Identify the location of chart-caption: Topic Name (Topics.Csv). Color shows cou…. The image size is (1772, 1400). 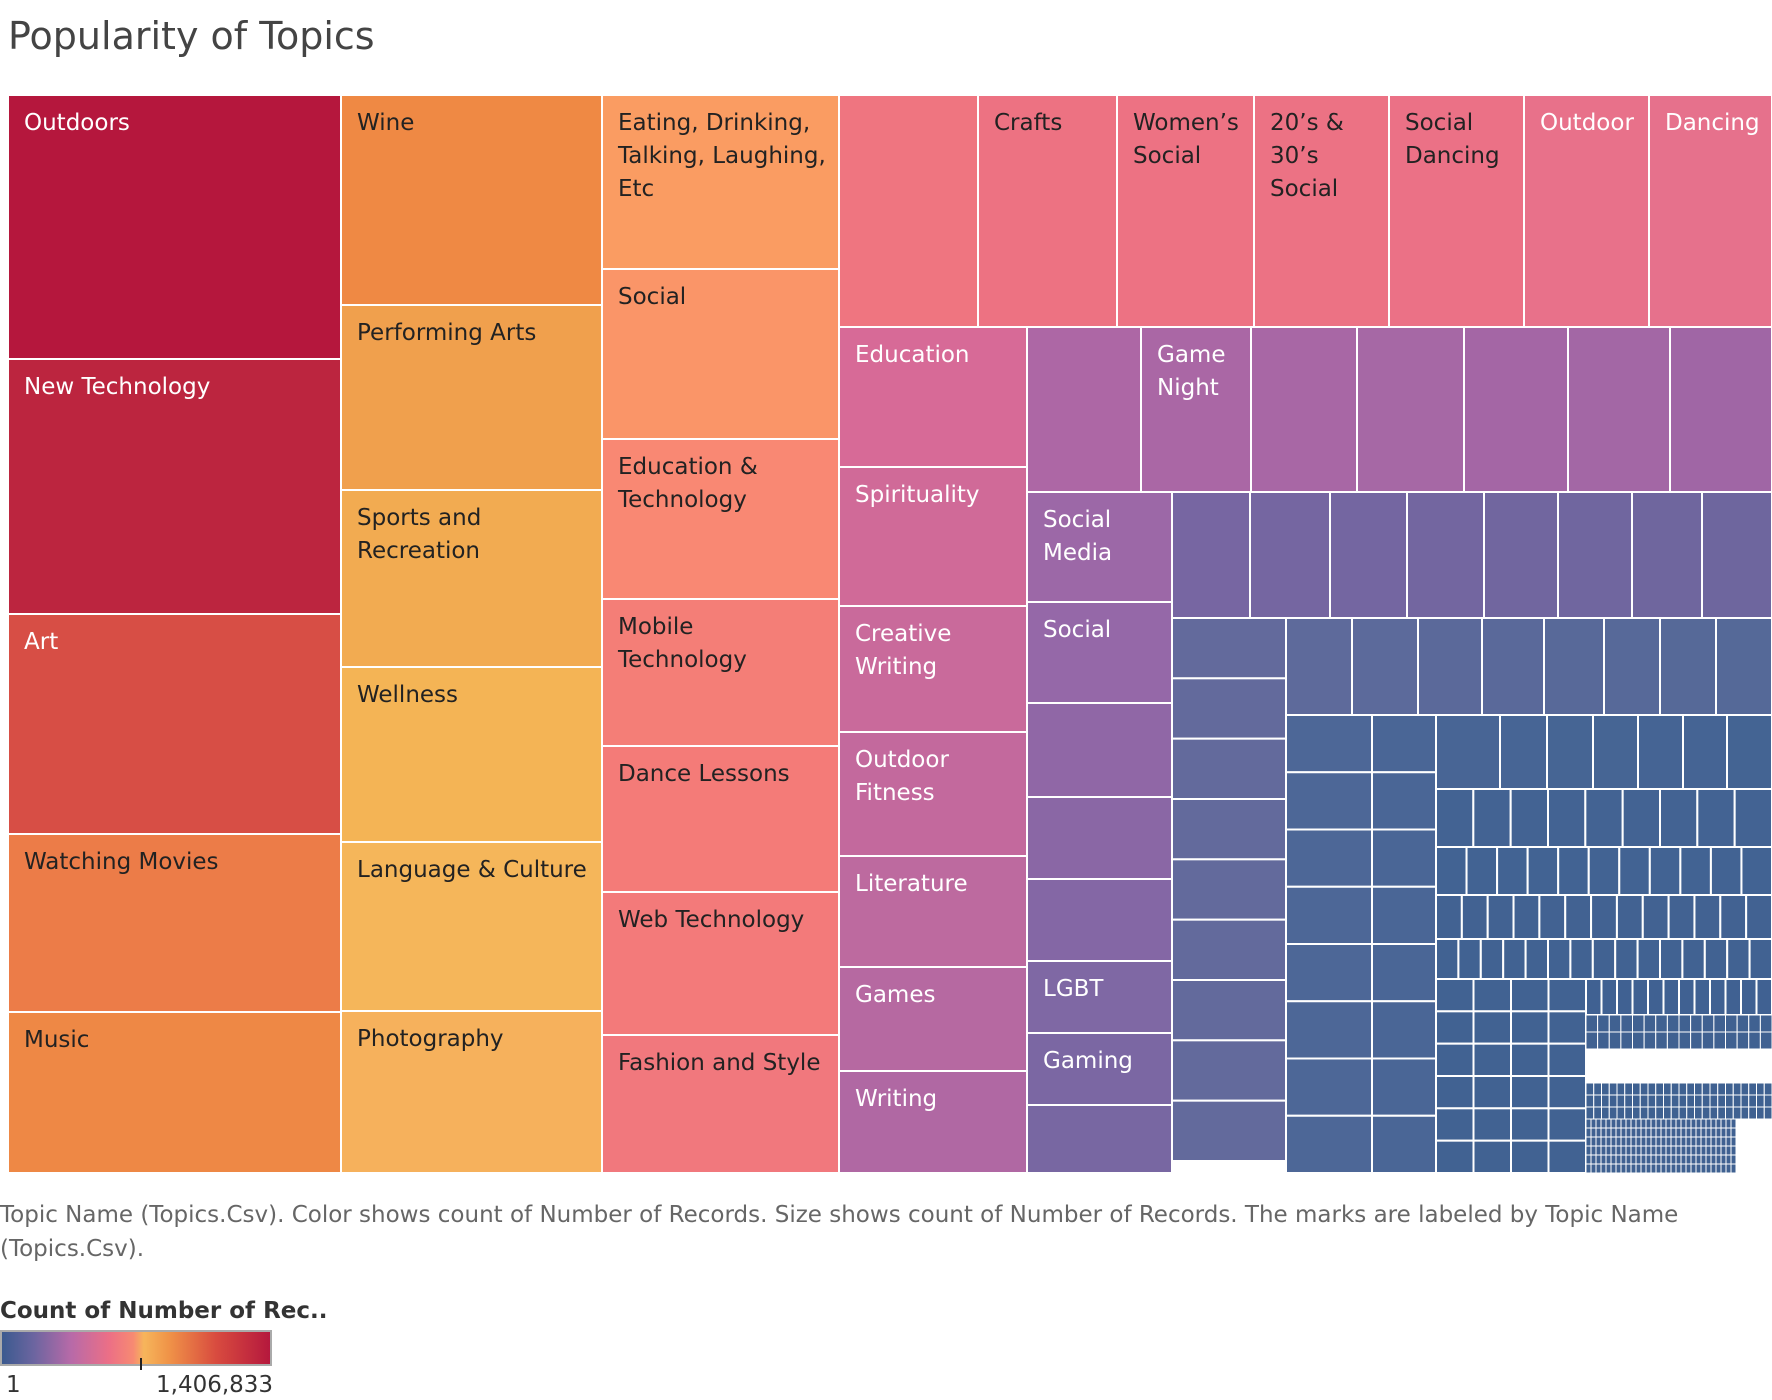
(839, 1232).